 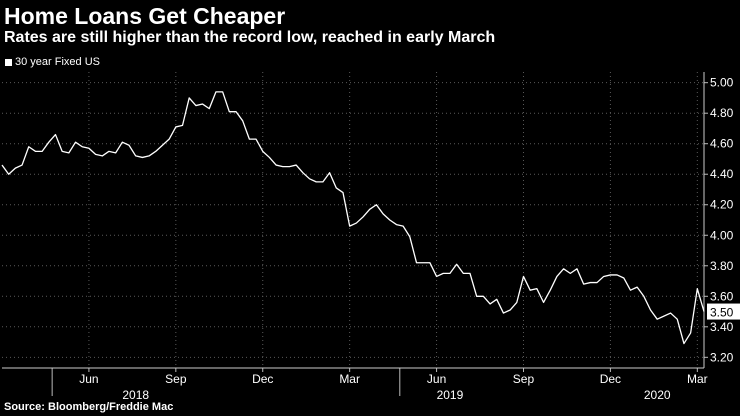 I want to click on year-label: 2018, so click(x=135, y=395).